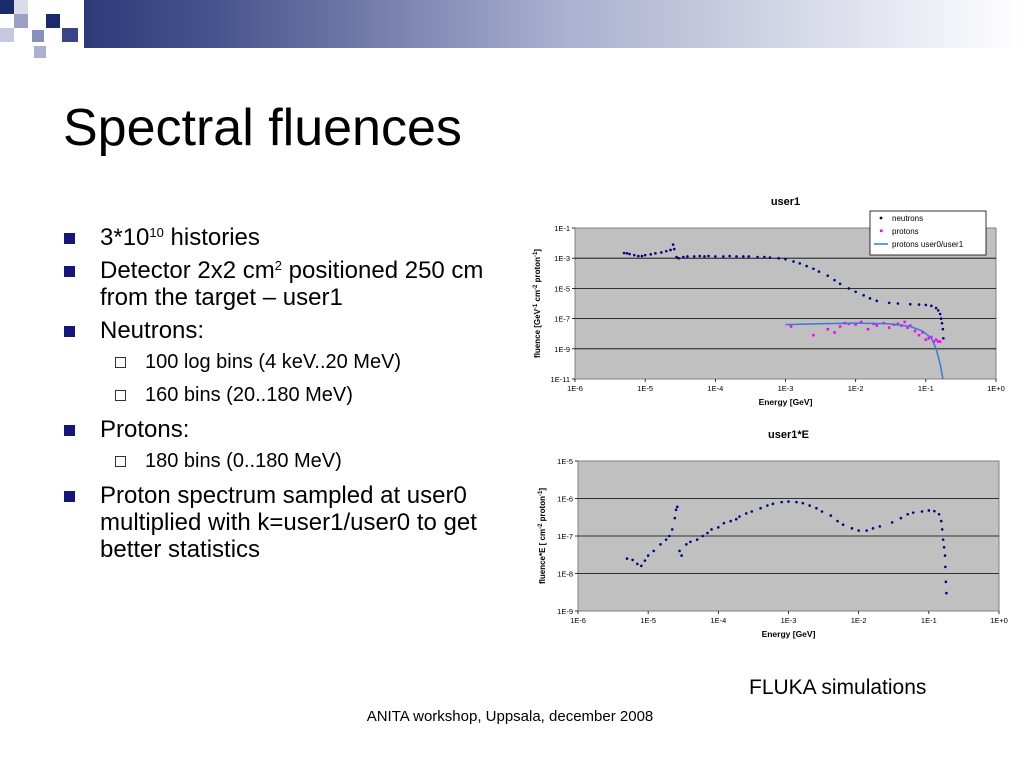  What do you see at coordinates (999, 620) in the screenshot?
I see `x-tick-label: 1E+0` at bounding box center [999, 620].